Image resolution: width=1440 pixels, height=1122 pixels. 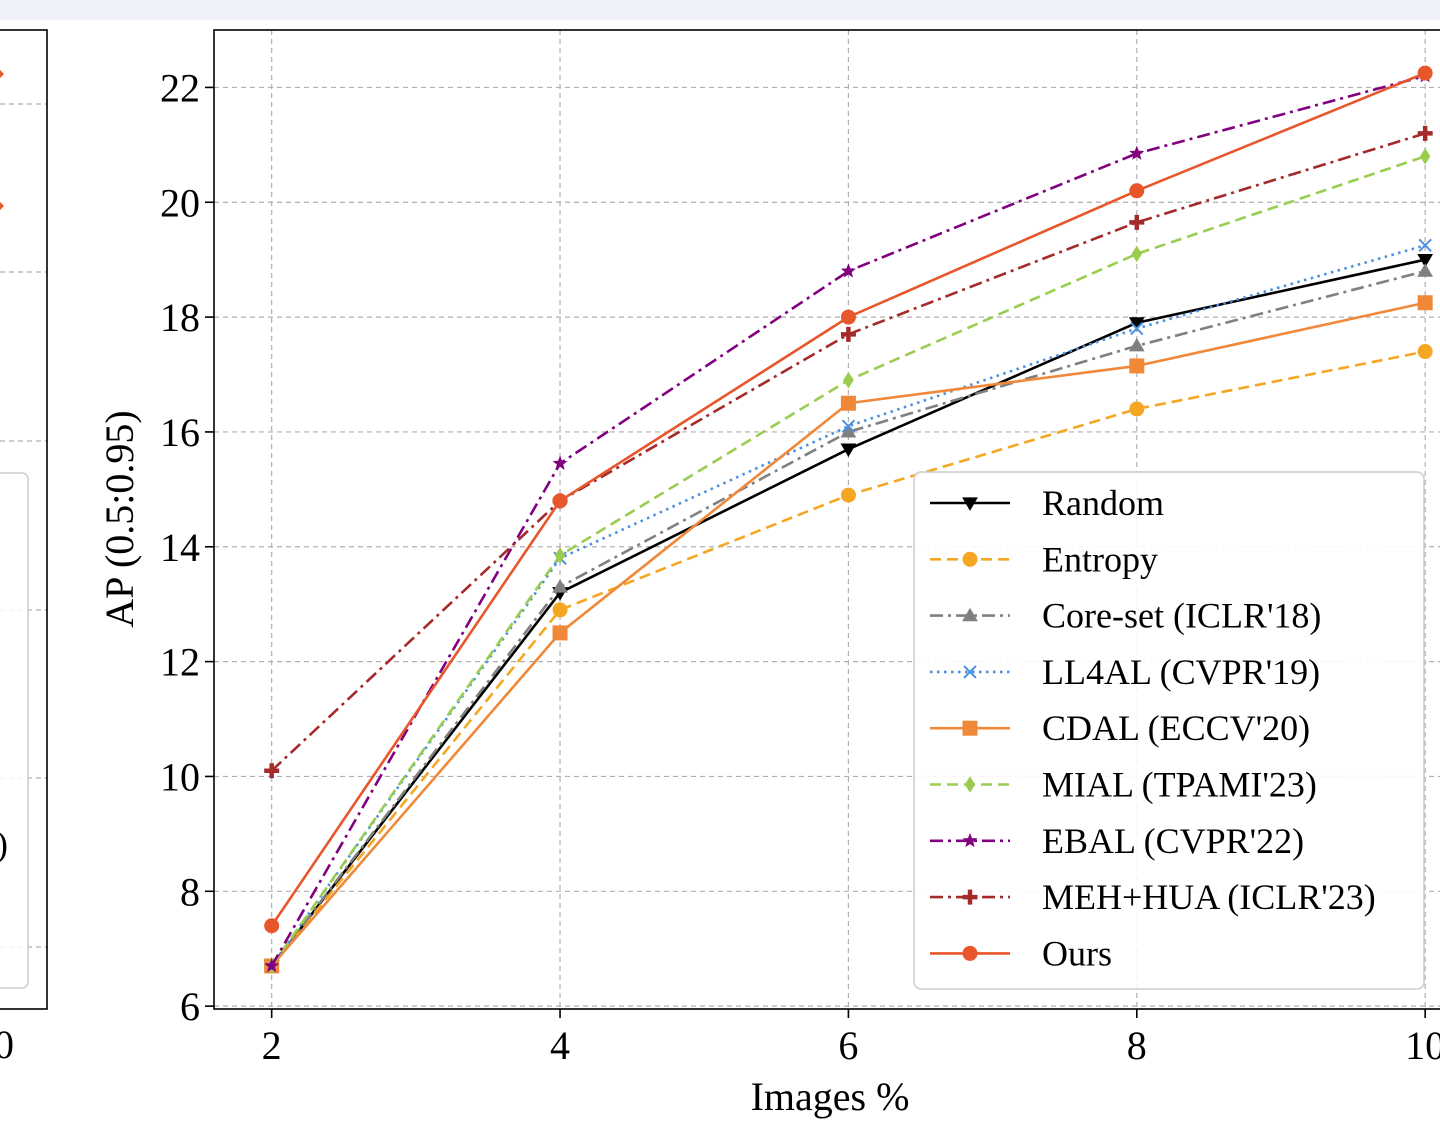 What do you see at coordinates (1209, 897) in the screenshot?
I see `legend-label: MEH+HUA (ICLR'23)` at bounding box center [1209, 897].